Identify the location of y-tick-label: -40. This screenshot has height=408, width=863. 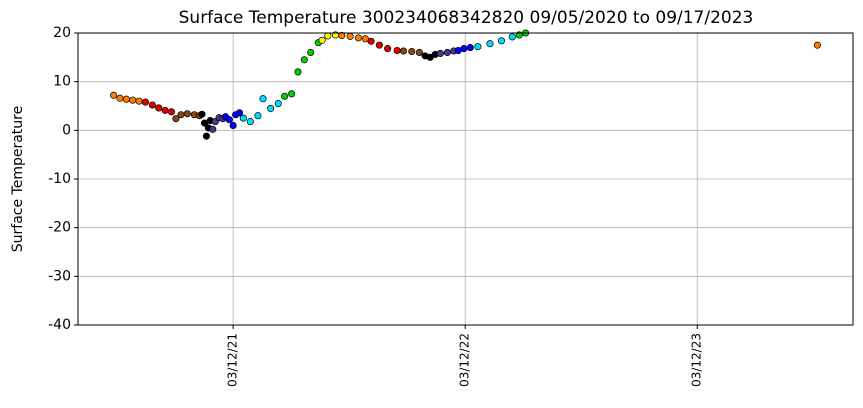
(59, 325).